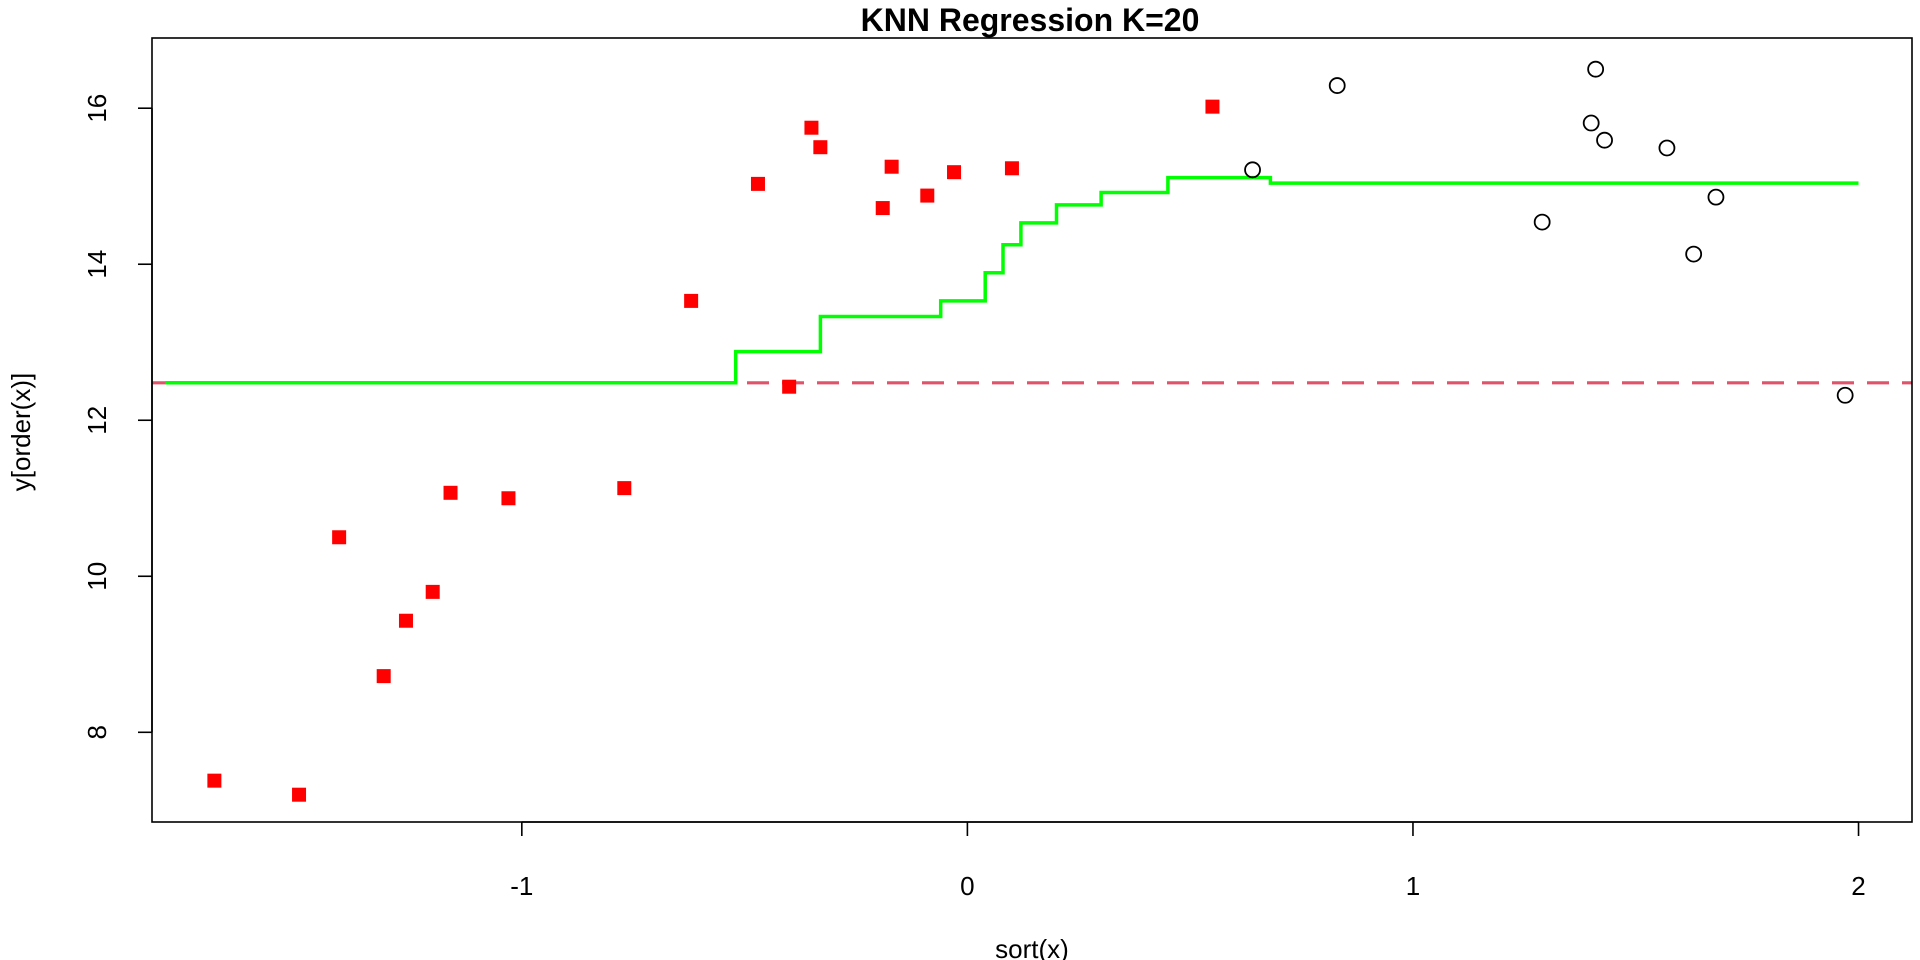  What do you see at coordinates (1188, 861) in the screenshot?
I see `x-axis: -1 0 1 2` at bounding box center [1188, 861].